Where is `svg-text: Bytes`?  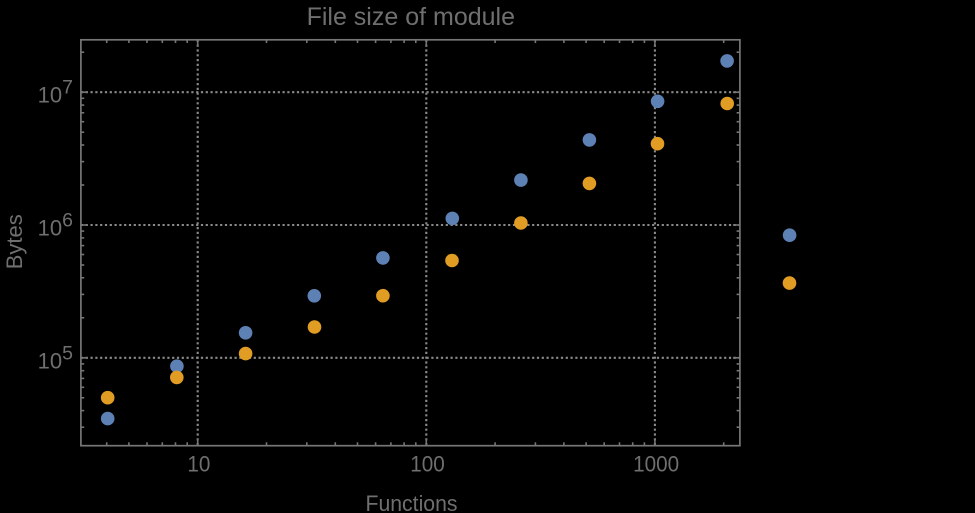 svg-text: Bytes is located at coordinates (14, 241).